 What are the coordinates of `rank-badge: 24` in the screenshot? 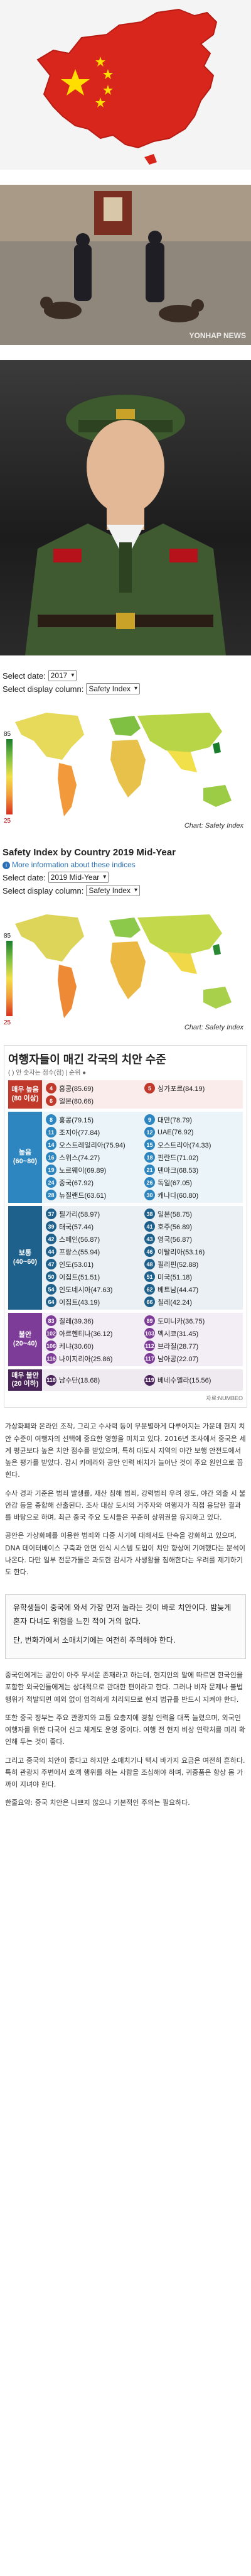 It's located at (51, 1182).